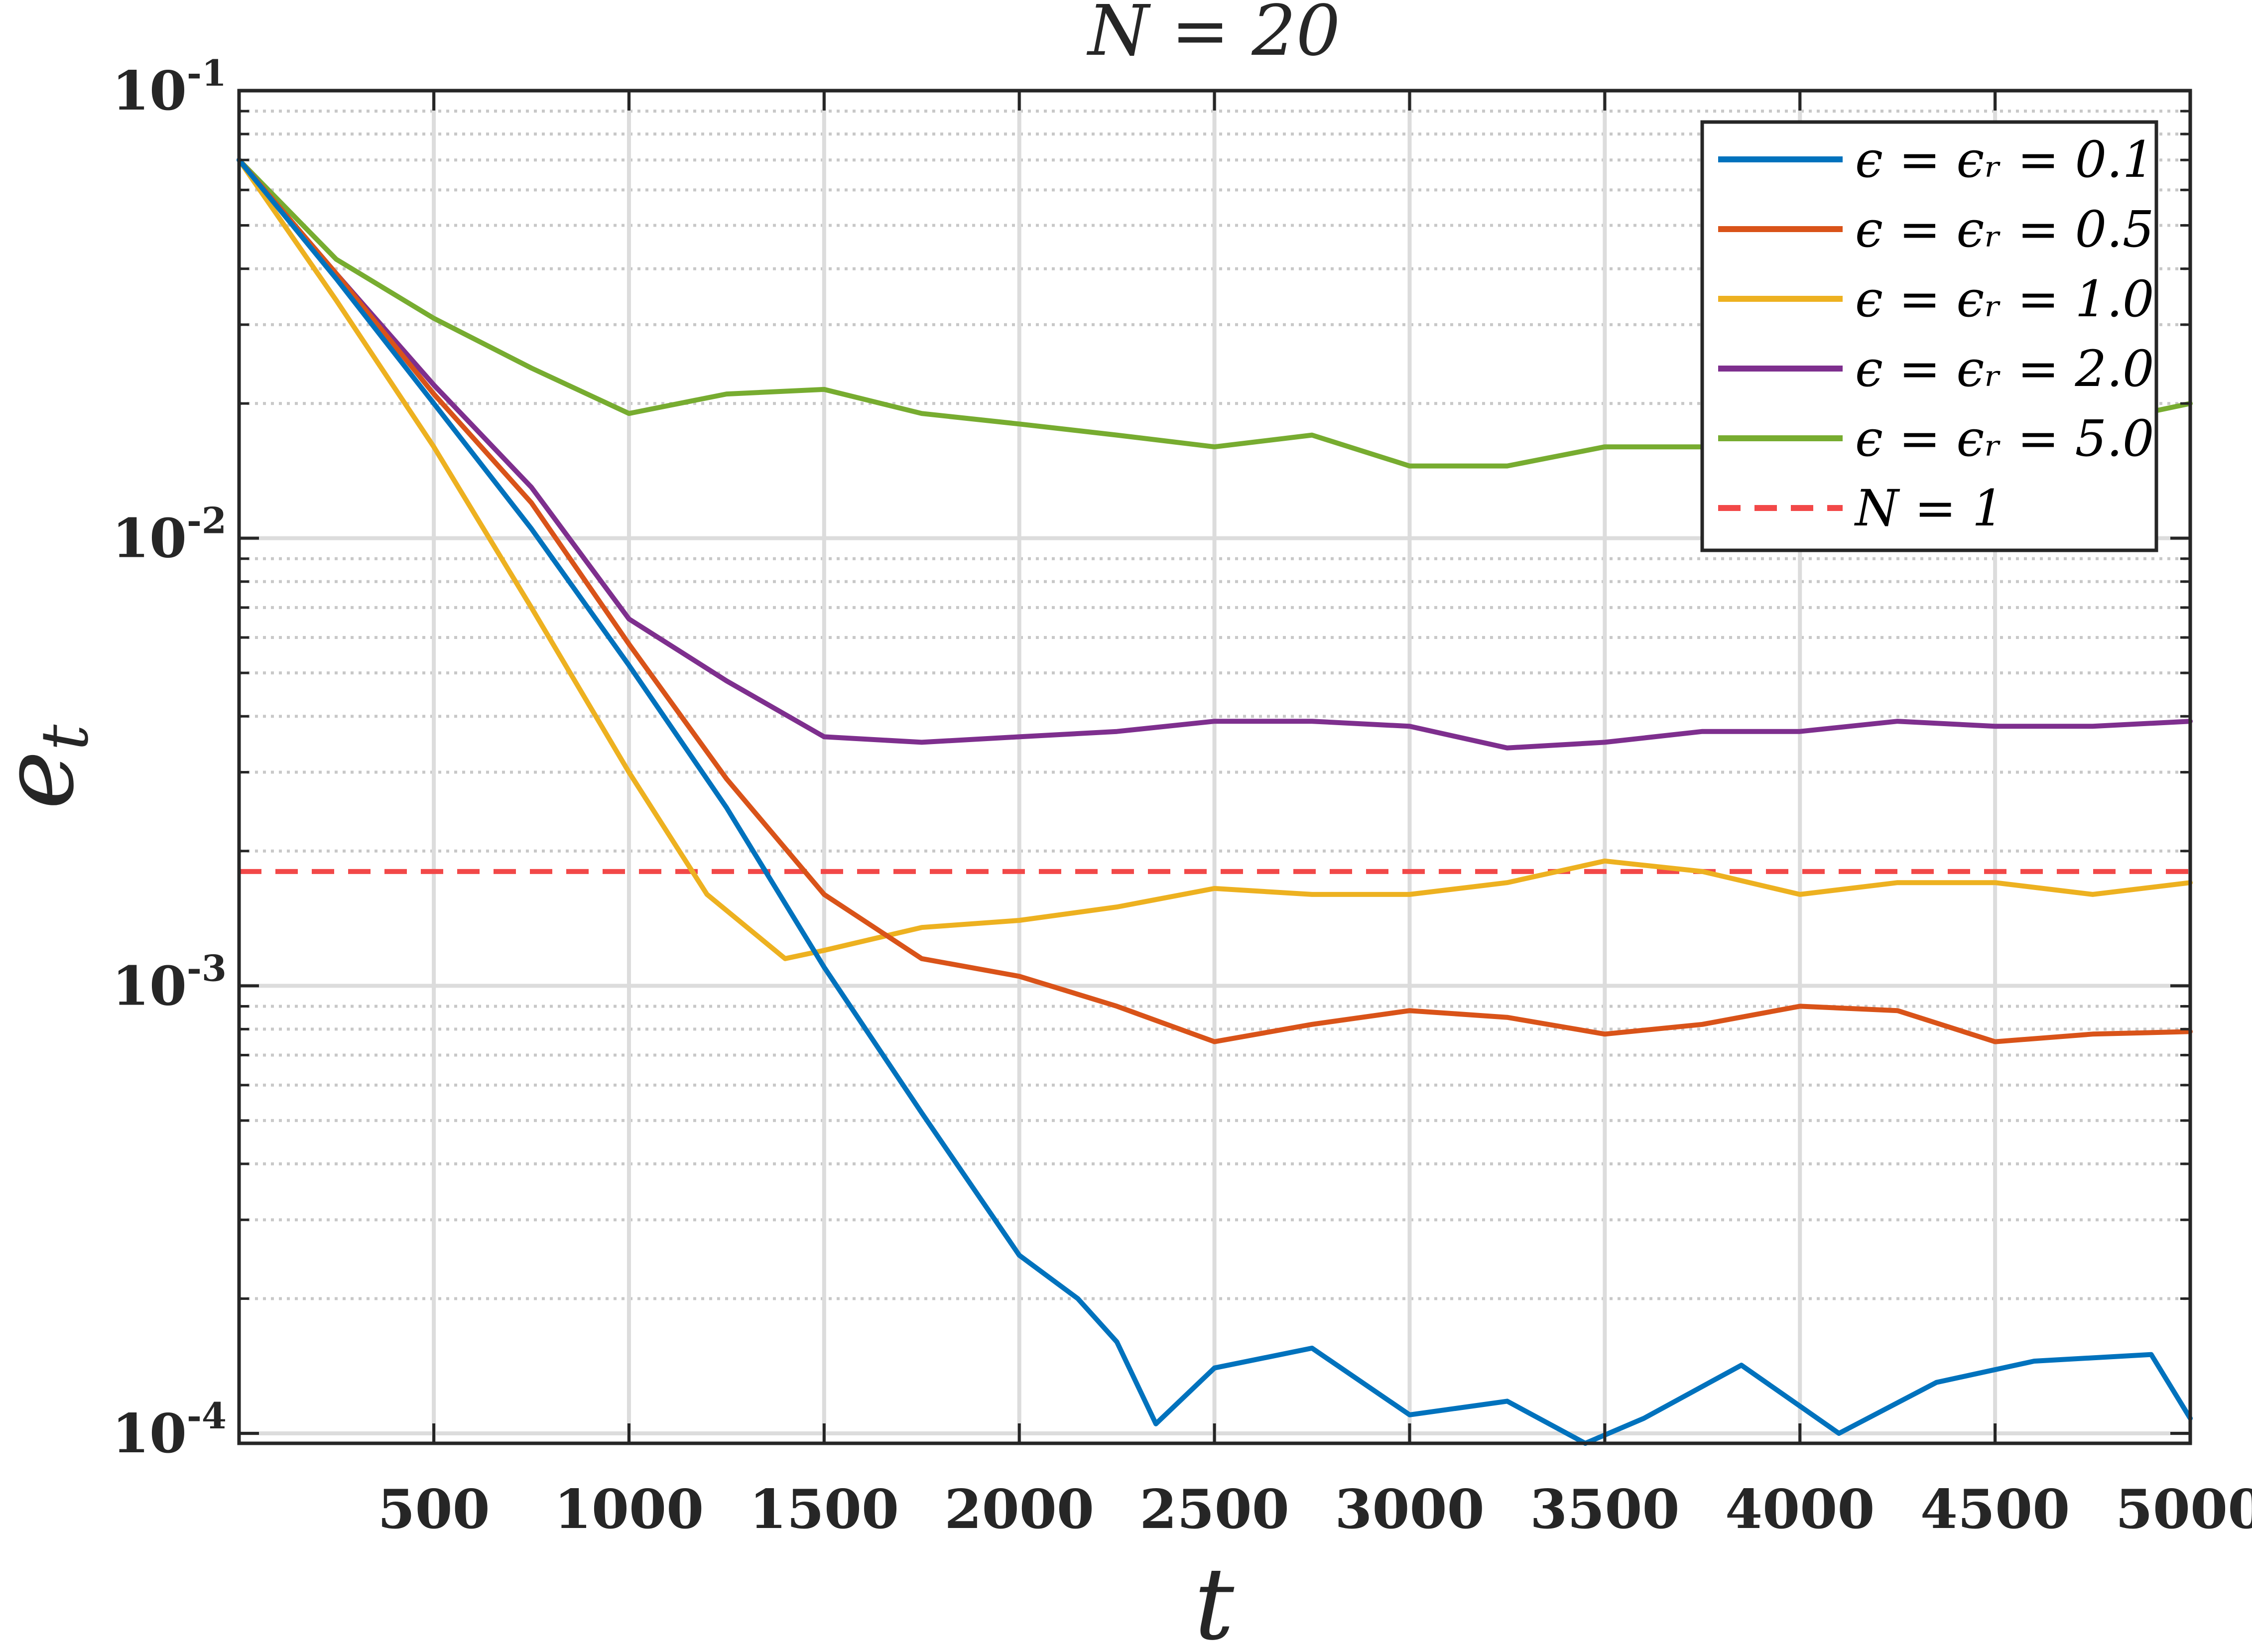  I want to click on chart-title: N = 20, so click(1214, 36).